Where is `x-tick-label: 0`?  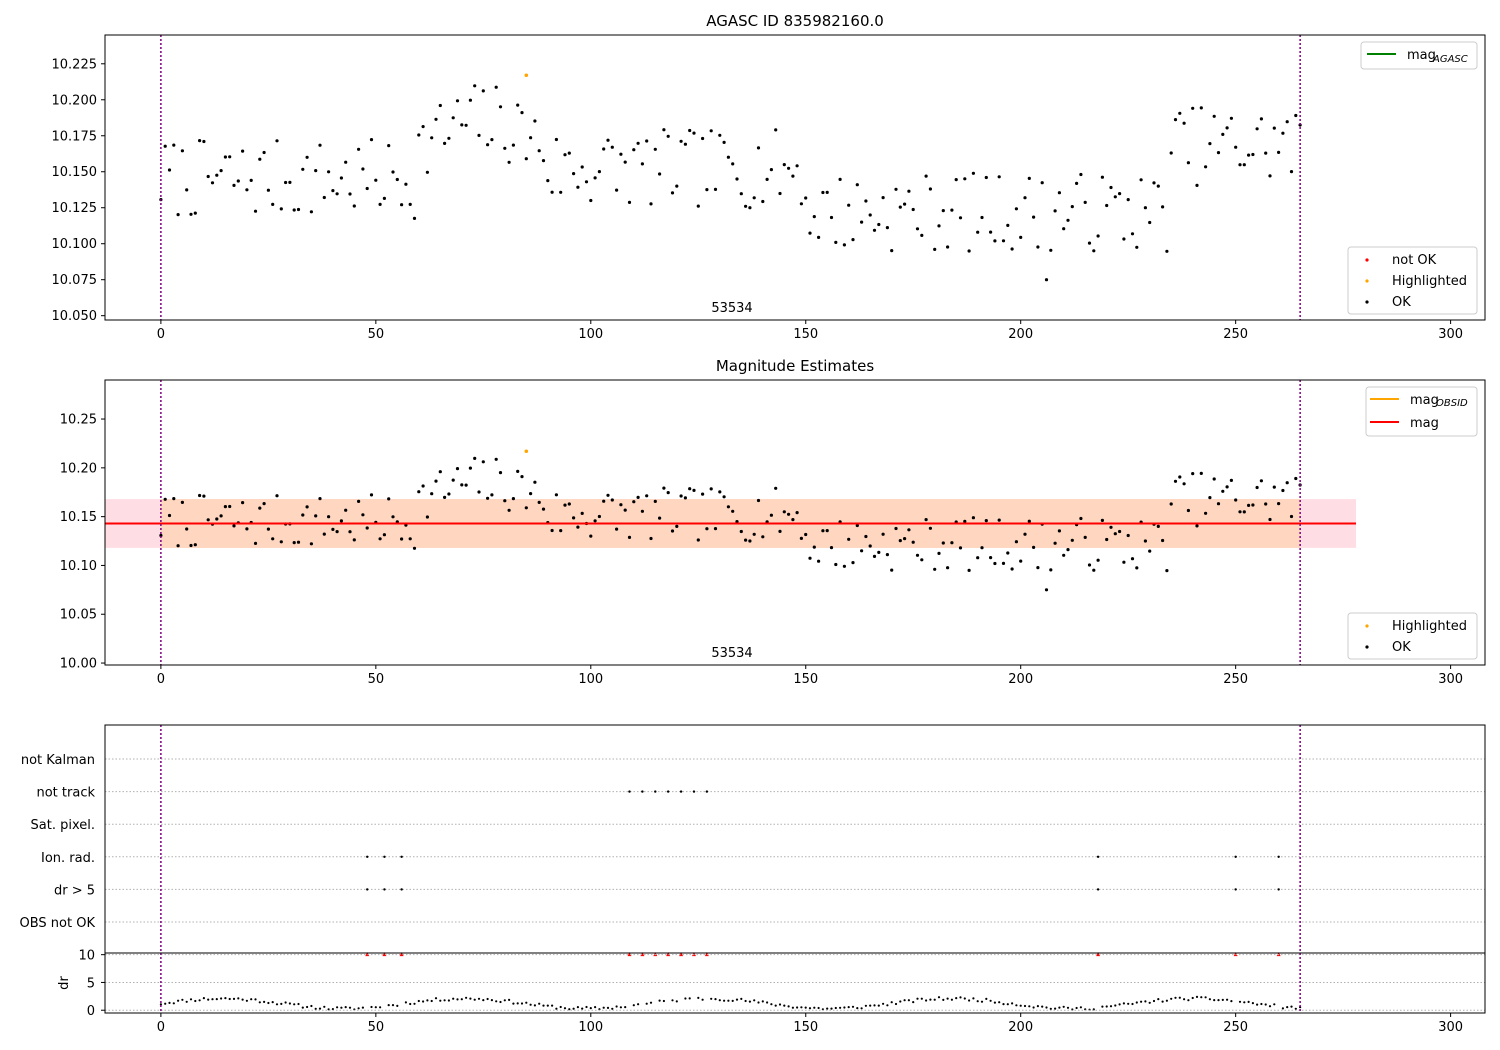 x-tick-label: 0 is located at coordinates (161, 334).